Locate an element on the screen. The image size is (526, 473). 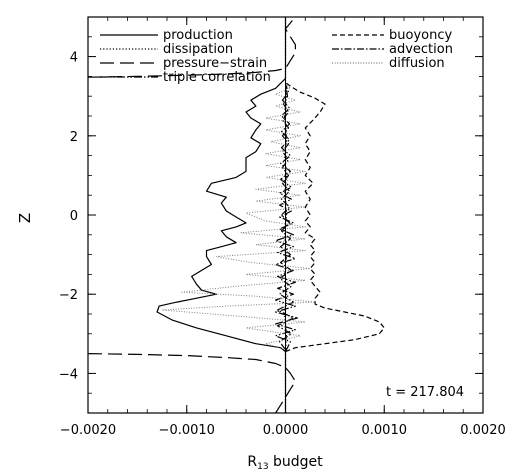
x-tick-label: −0.0020 is located at coordinates (88, 430).